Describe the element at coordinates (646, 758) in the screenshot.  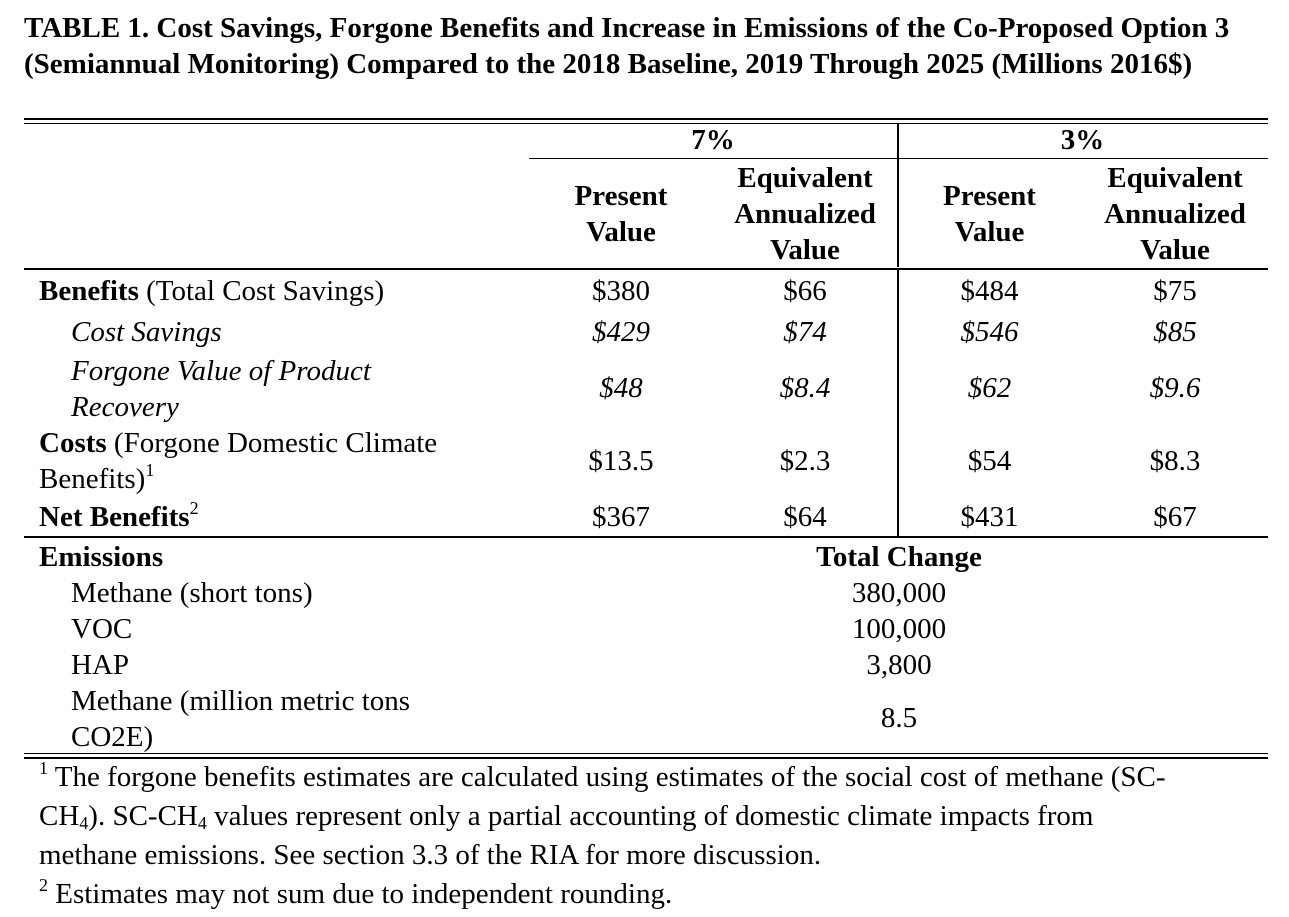
I see `bottom-rule` at that location.